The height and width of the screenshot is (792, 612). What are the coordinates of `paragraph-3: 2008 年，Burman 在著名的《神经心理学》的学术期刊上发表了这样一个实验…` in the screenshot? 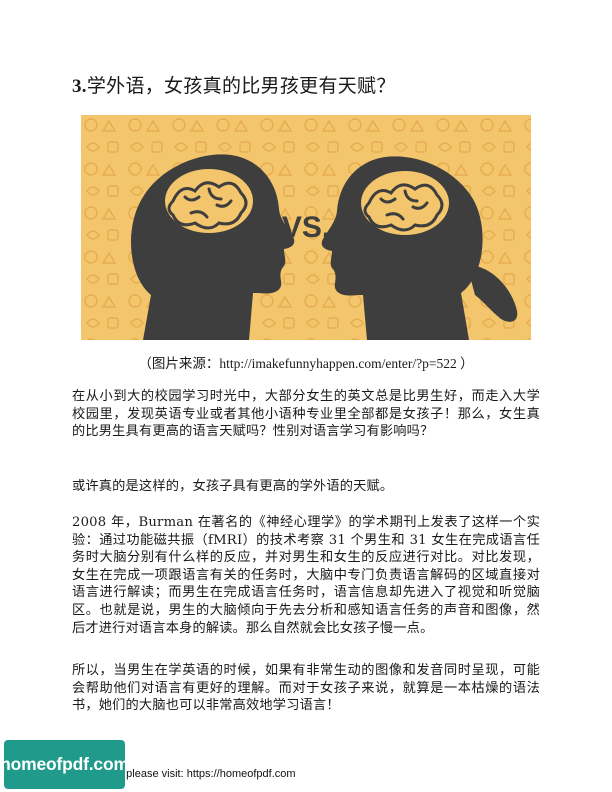 It's located at (306, 575).